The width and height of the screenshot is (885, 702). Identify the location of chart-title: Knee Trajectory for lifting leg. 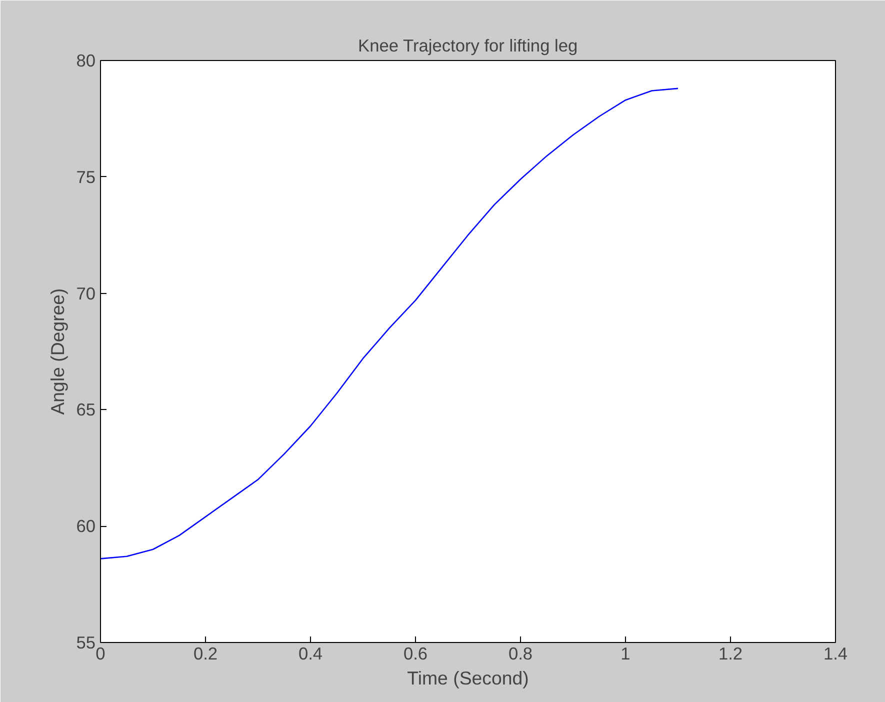
(468, 46).